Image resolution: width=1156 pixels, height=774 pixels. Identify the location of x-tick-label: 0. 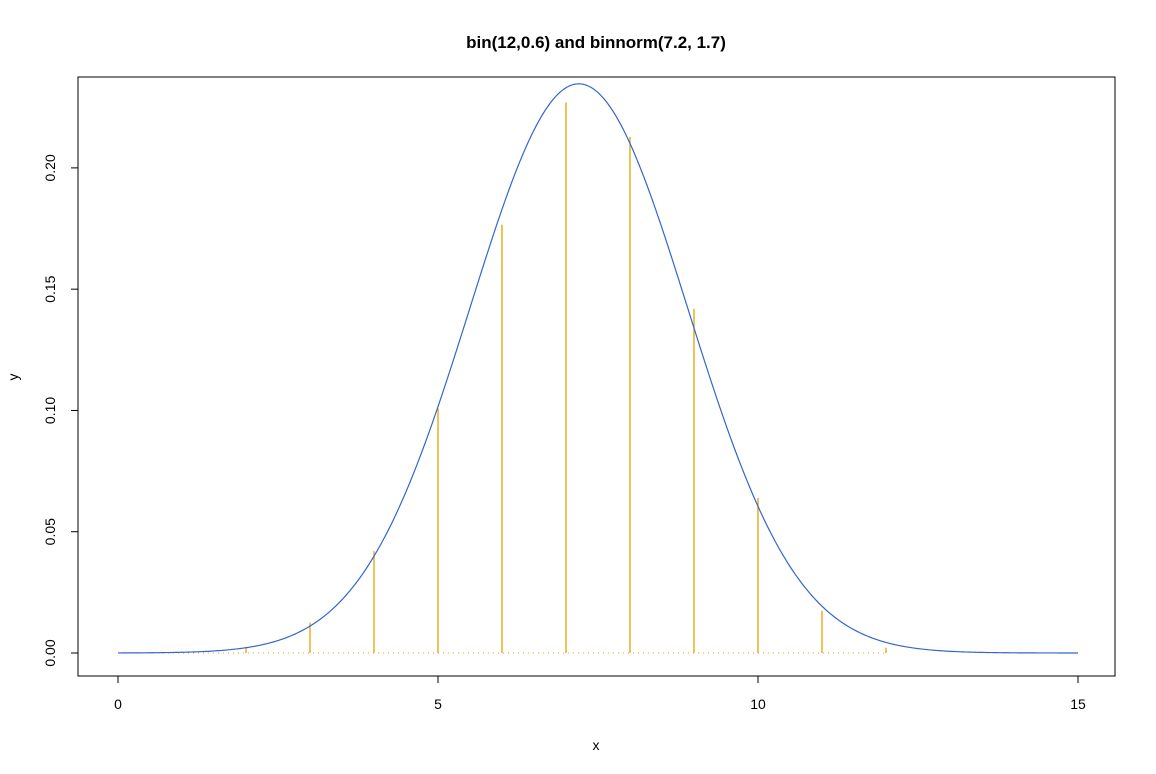
(118, 704).